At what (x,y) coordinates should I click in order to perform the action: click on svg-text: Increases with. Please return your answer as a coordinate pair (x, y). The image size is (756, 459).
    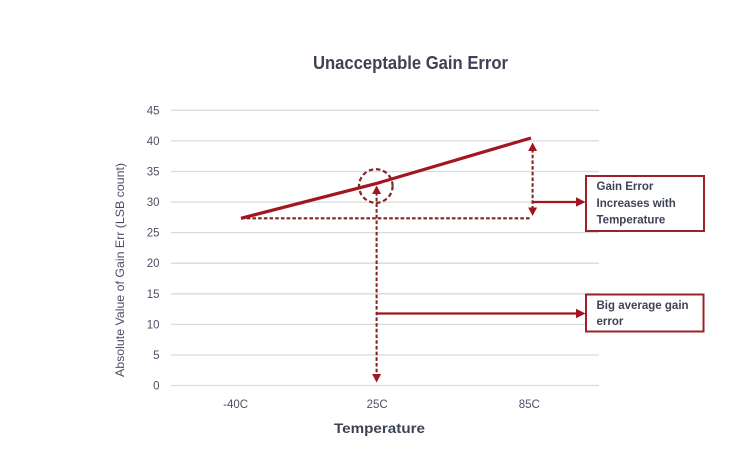
    Looking at the image, I should click on (636, 204).